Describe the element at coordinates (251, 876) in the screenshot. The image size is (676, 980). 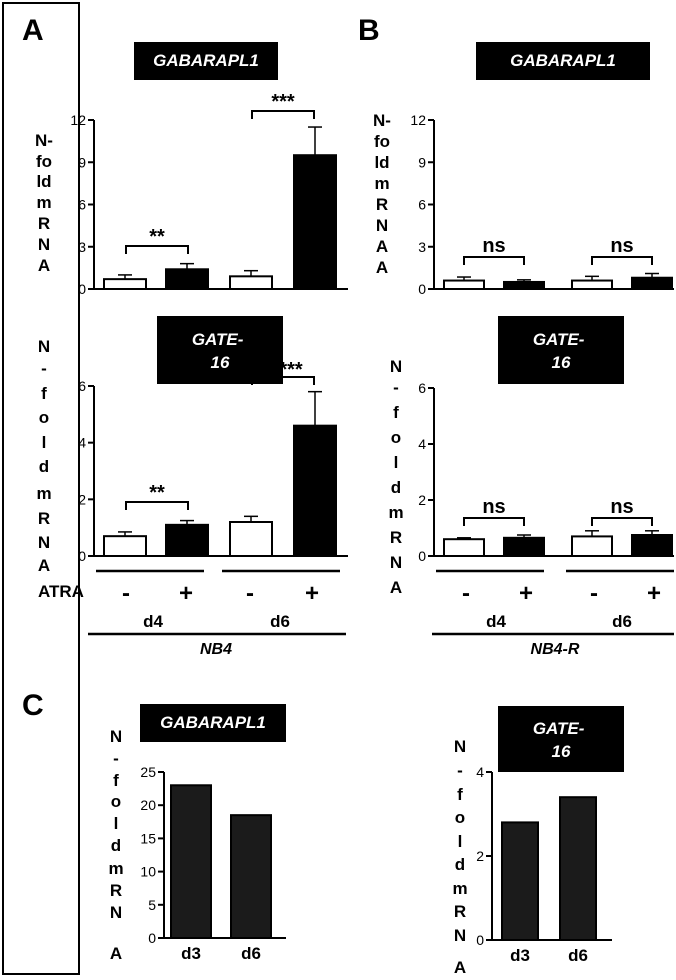
I see `bar-d6` at that location.